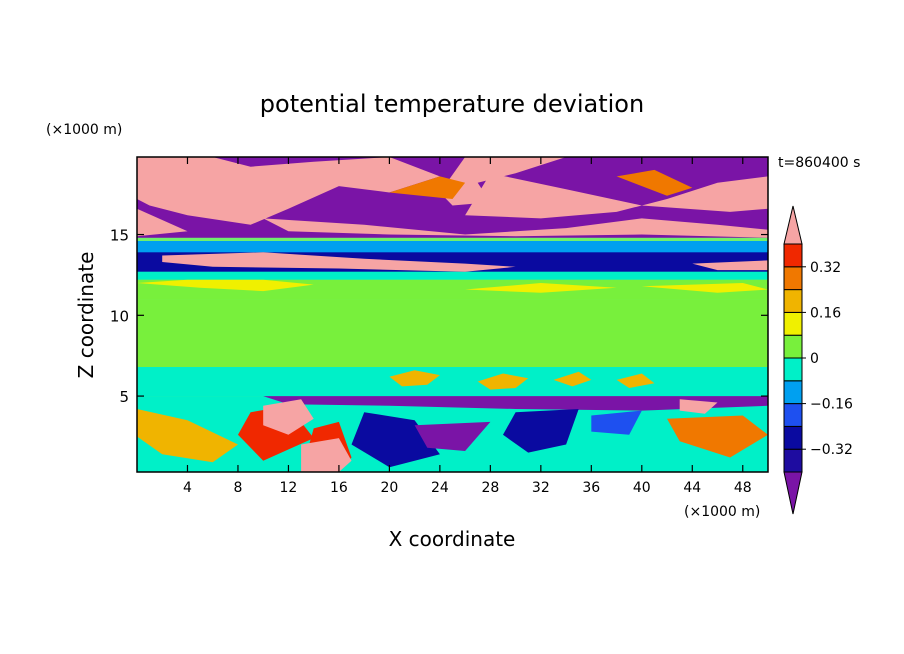 This screenshot has height=654, width=904. What do you see at coordinates (119, 316) in the screenshot?
I see `y-tick-label: 10` at bounding box center [119, 316].